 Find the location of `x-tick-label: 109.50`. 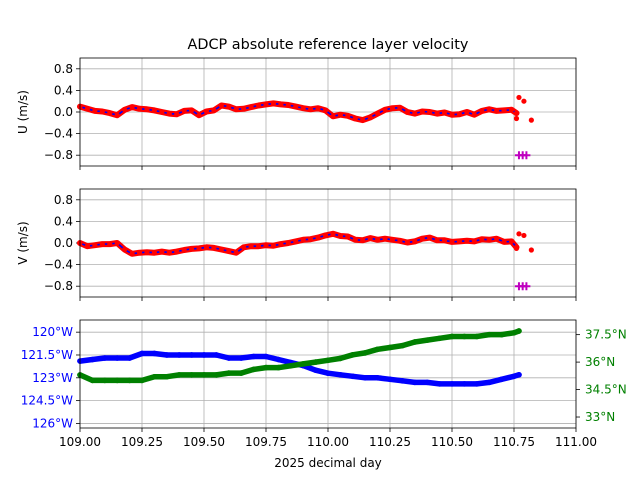

x-tick-label: 109.50 is located at coordinates (204, 442).